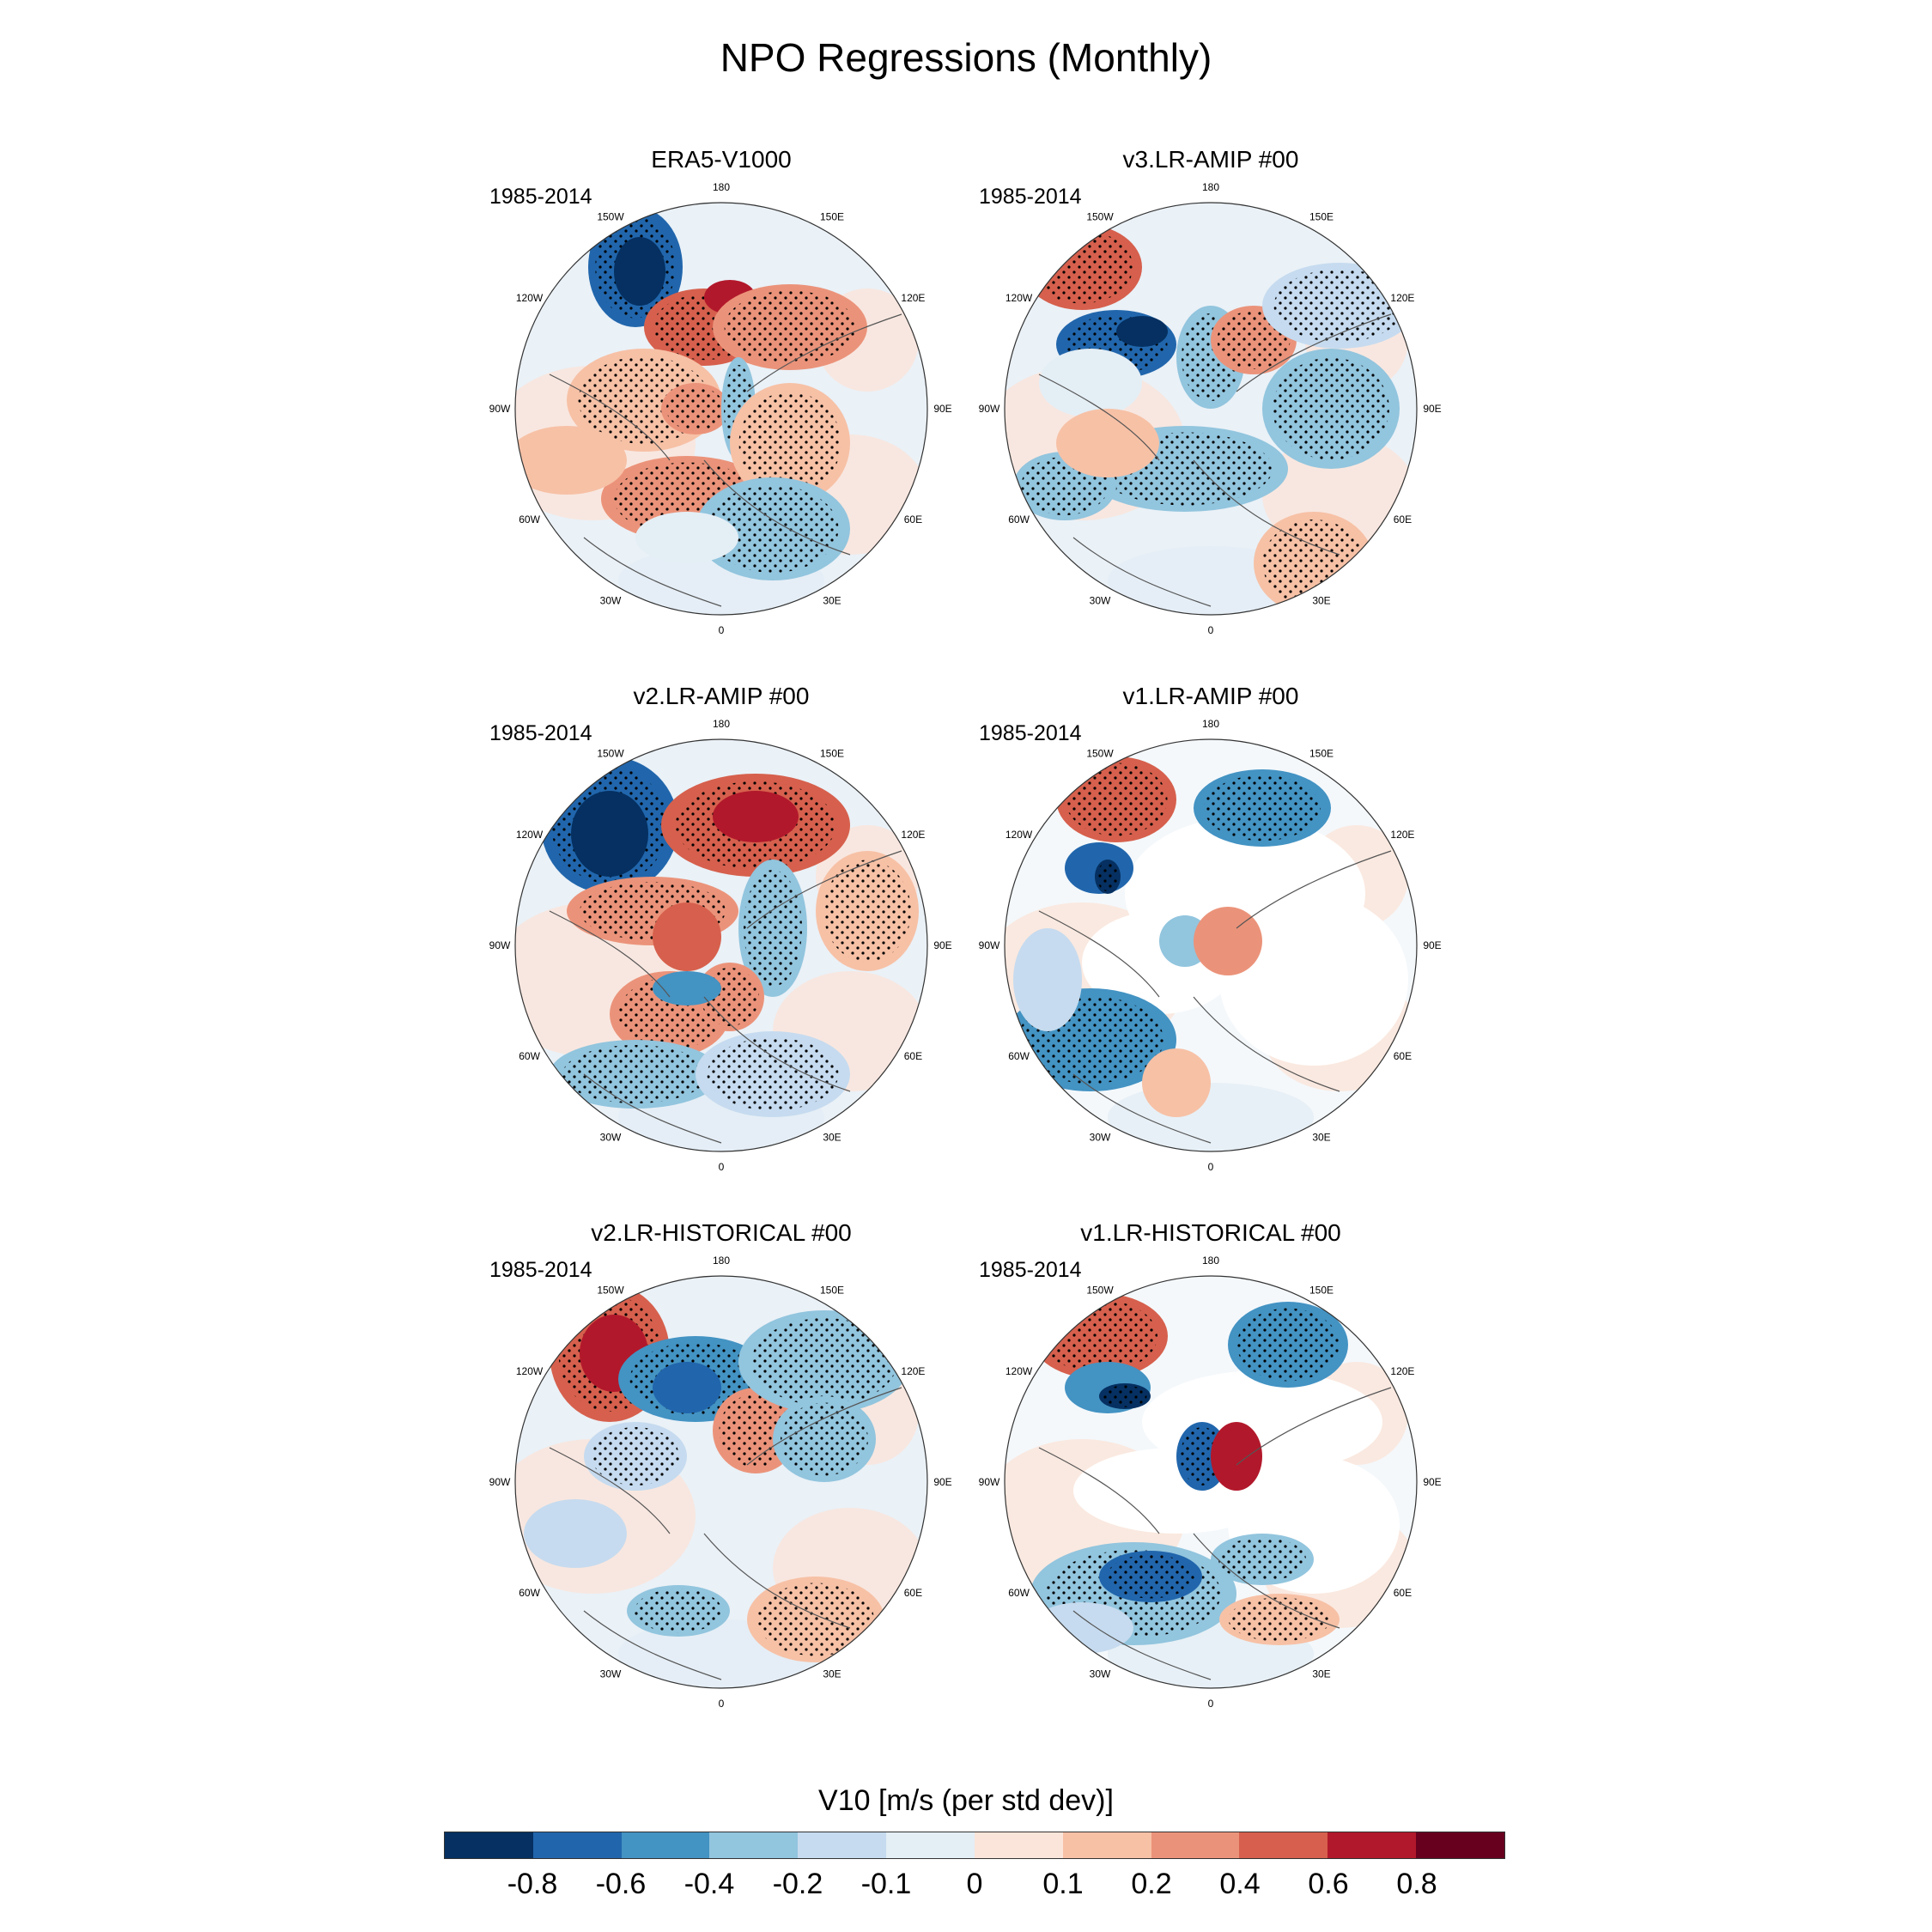 This screenshot has width=1932, height=1932. I want to click on colorbar-tick-label: -0.6, so click(621, 1884).